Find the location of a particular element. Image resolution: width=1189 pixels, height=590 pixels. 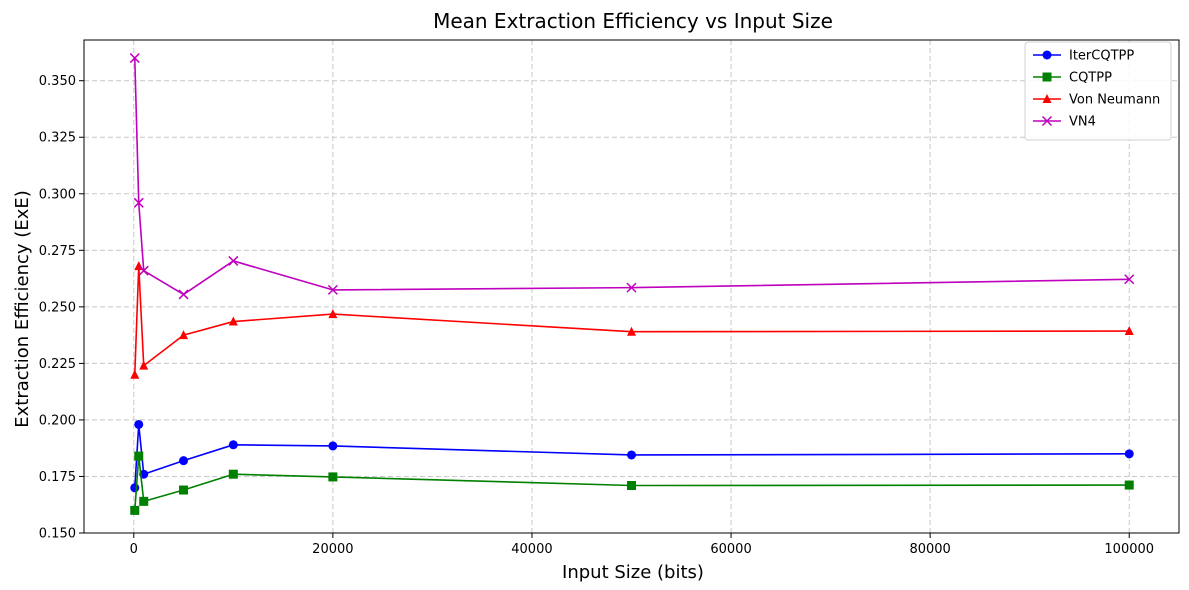

series-line-itercqtpp is located at coordinates (631, 455).